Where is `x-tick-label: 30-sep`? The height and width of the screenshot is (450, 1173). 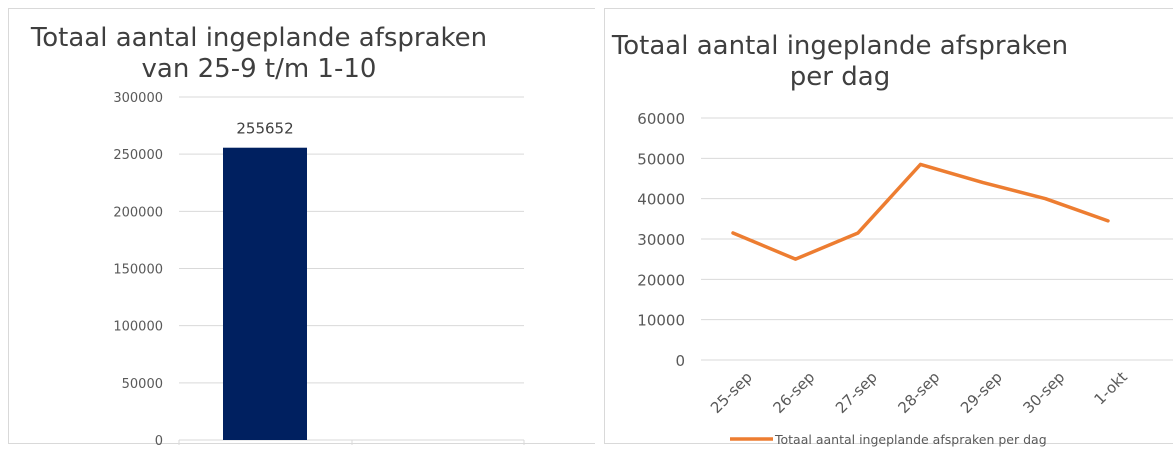 x-tick-label: 30-sep is located at coordinates (1043, 392).